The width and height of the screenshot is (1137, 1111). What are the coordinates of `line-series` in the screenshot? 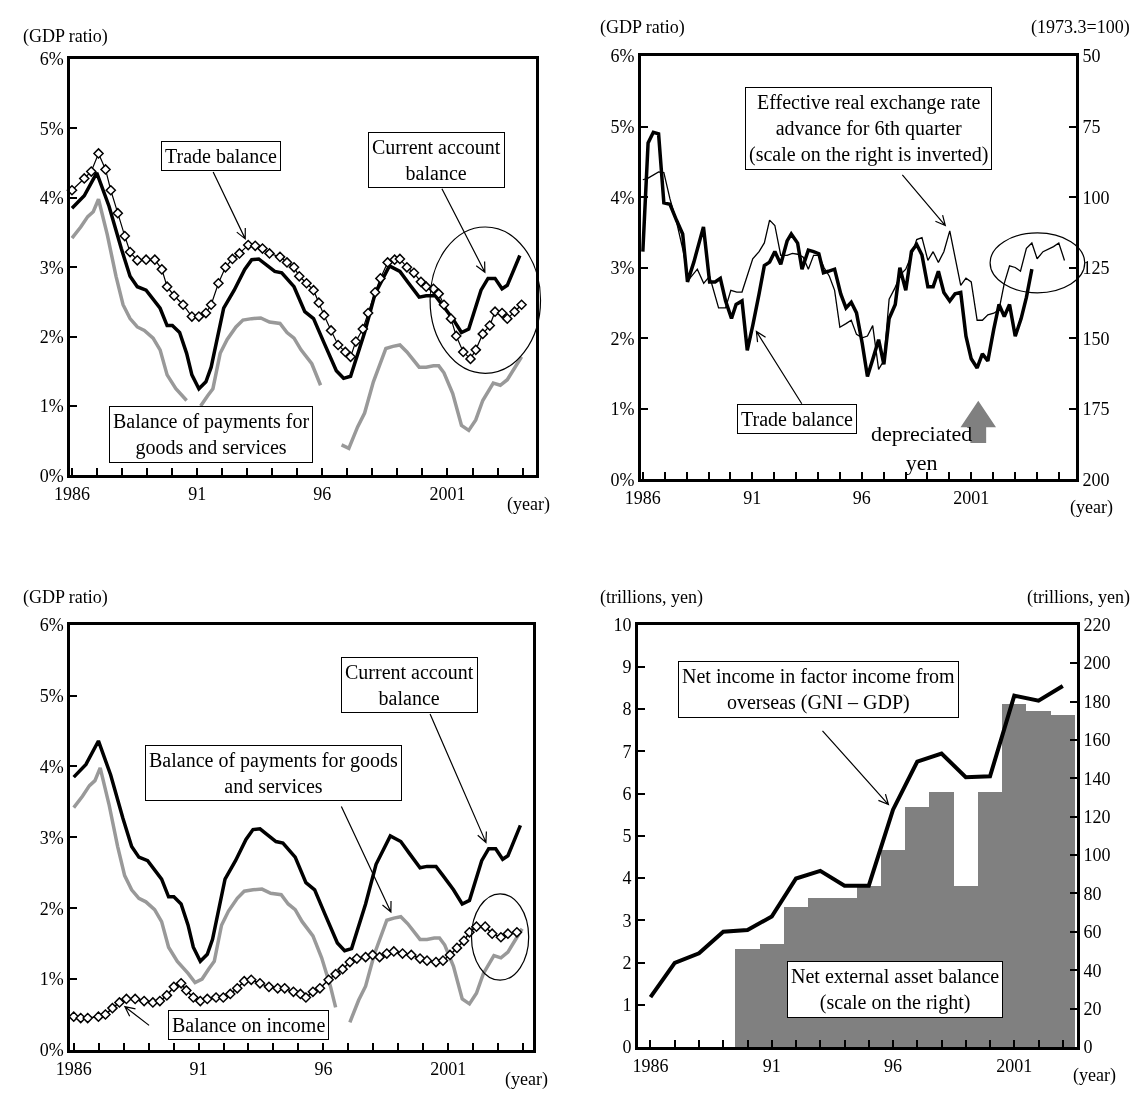 It's located at (297, 851).